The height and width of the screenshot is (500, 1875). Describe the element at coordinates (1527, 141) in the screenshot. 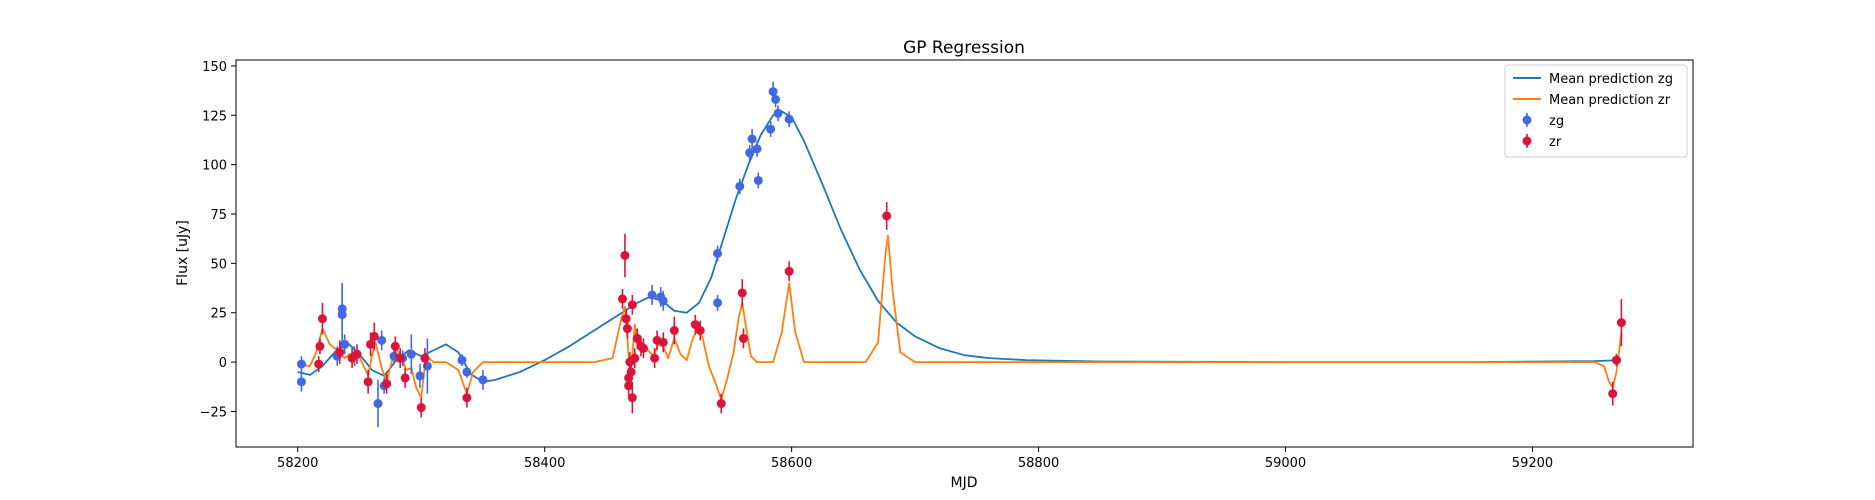

I see `legend-marker-zr` at that location.